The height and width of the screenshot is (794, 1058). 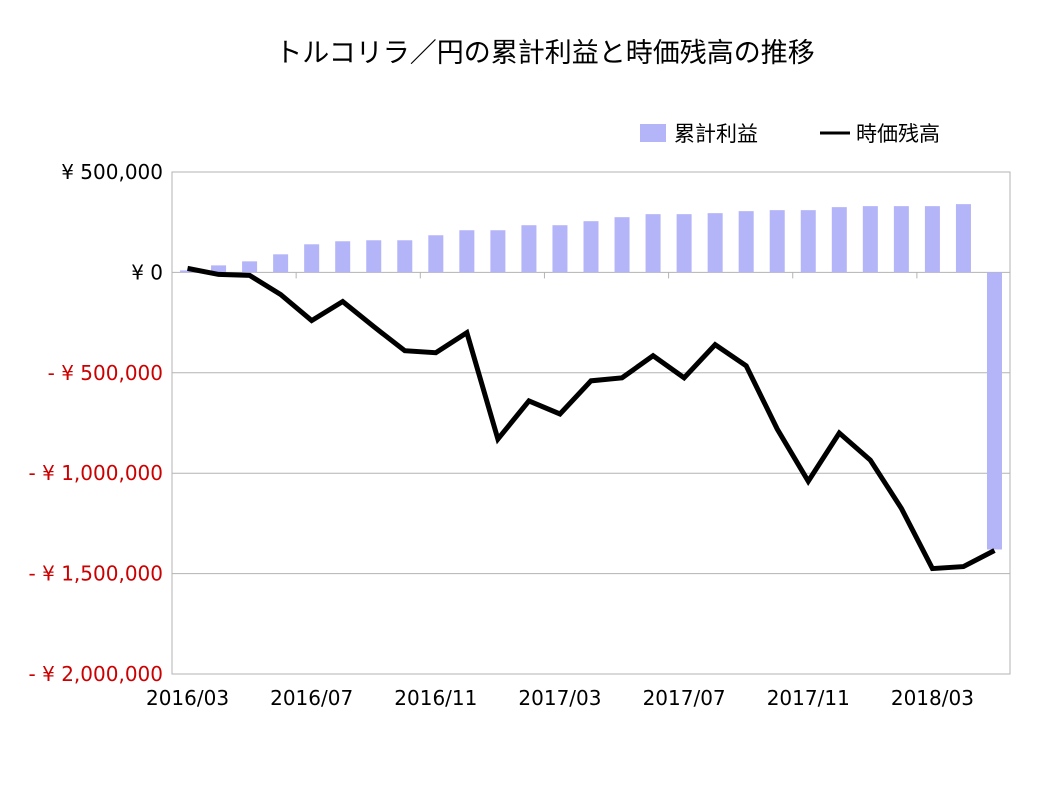 What do you see at coordinates (311, 698) in the screenshot?
I see `x-tick-label: 2016/07` at bounding box center [311, 698].